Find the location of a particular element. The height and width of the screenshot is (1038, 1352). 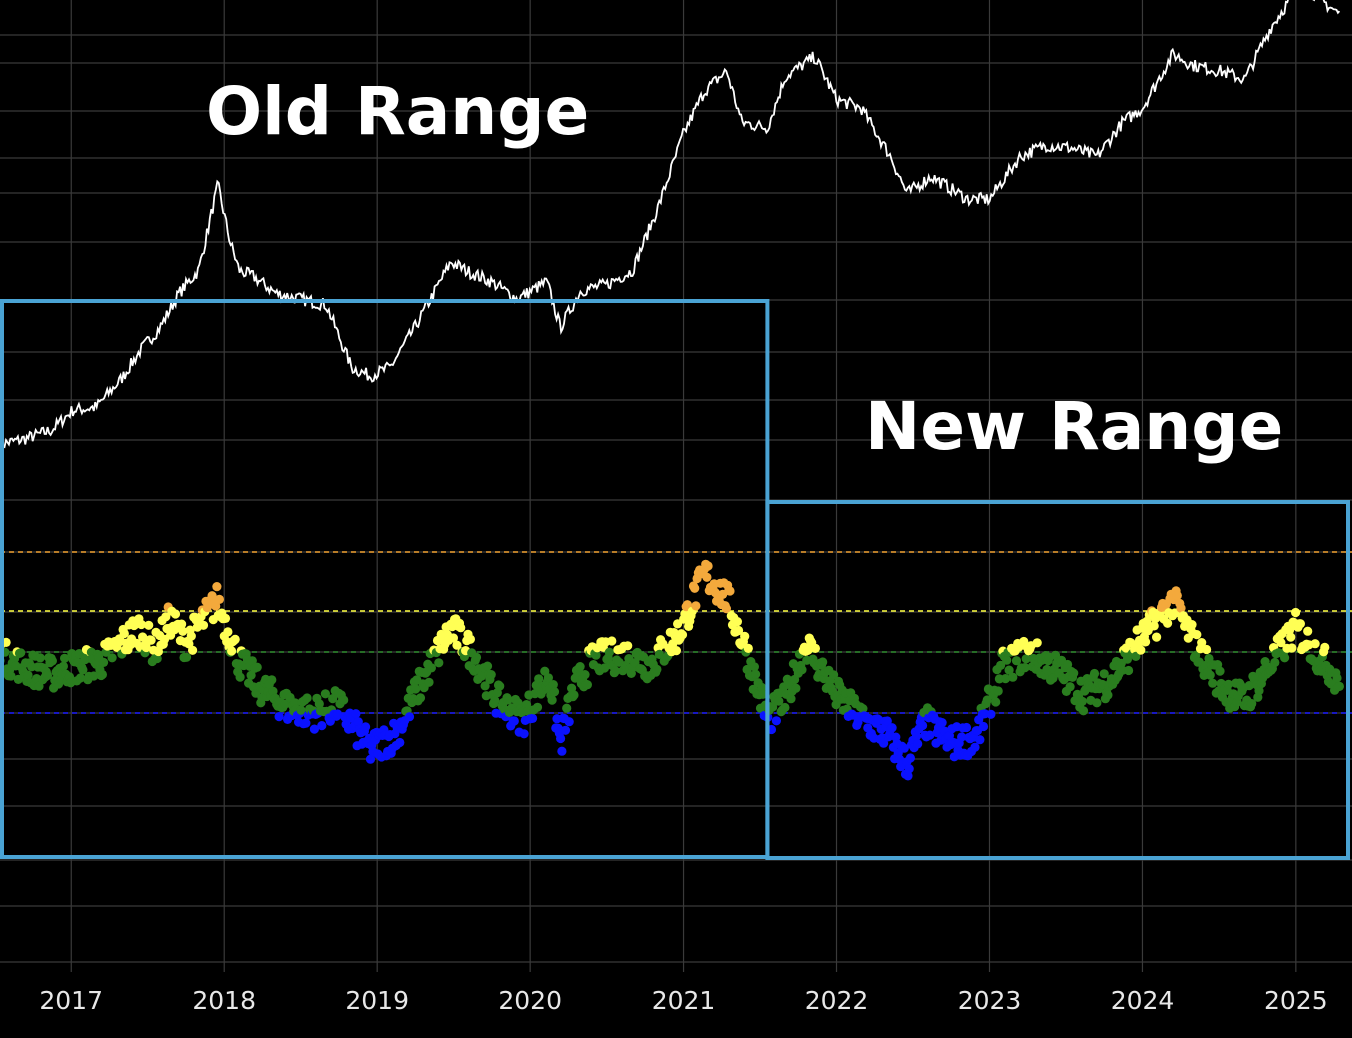

x-tick-label: 2025 is located at coordinates (1296, 1000).